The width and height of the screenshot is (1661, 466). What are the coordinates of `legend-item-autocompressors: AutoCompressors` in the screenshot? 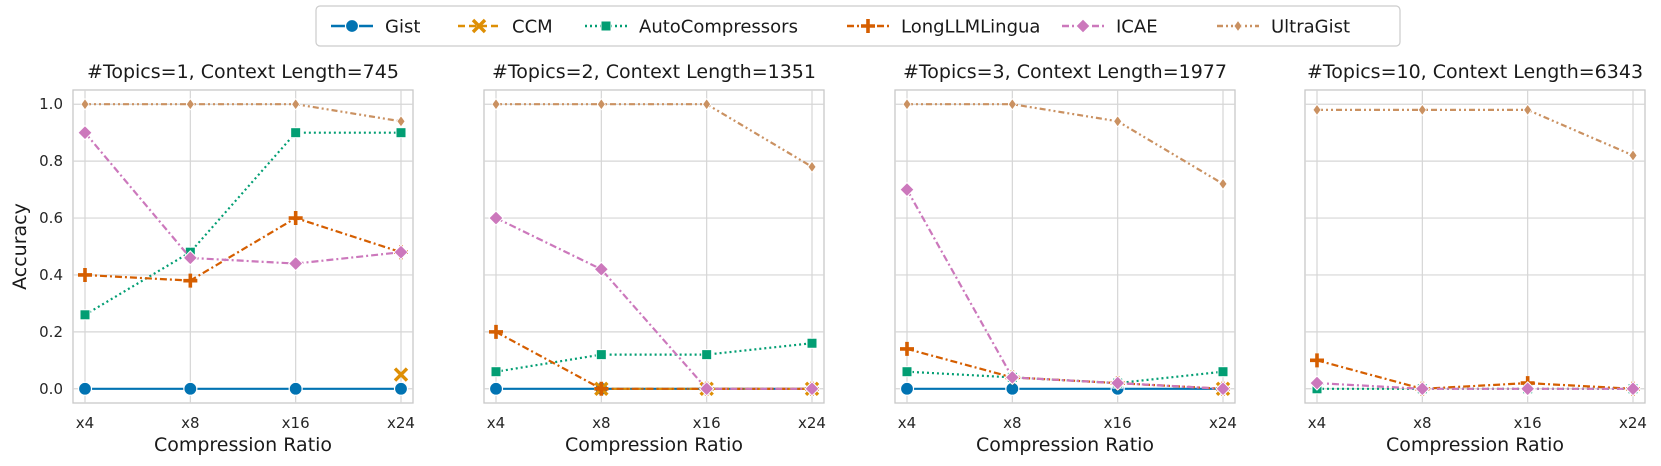 It's located at (691, 27).